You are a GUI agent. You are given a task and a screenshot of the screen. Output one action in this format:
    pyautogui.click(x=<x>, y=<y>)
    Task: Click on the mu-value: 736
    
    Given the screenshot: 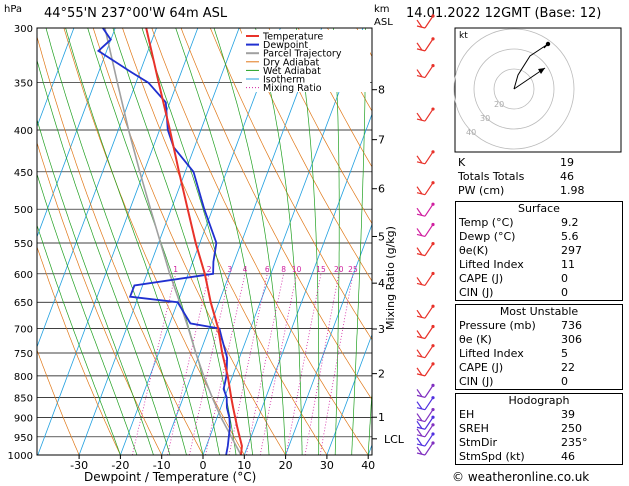 What is the action you would take?
    pyautogui.click(x=571, y=325)
    